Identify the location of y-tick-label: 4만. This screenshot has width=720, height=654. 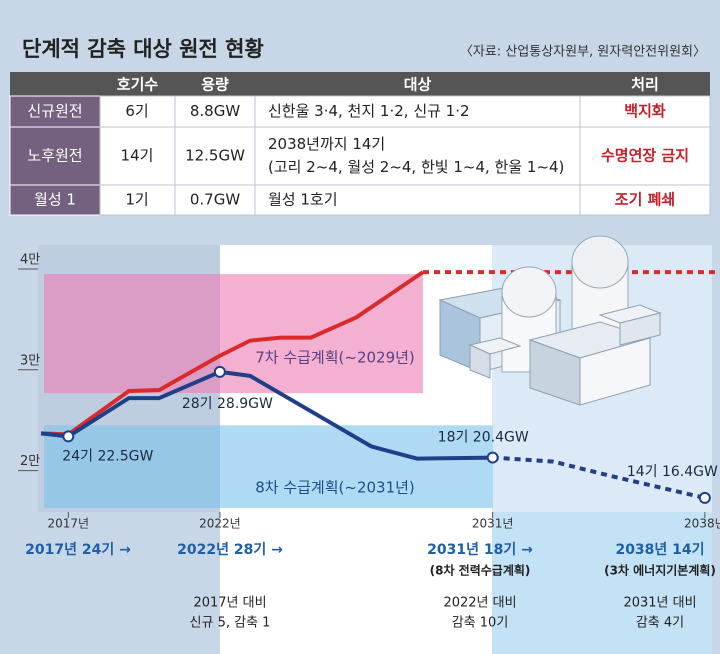
(30, 260).